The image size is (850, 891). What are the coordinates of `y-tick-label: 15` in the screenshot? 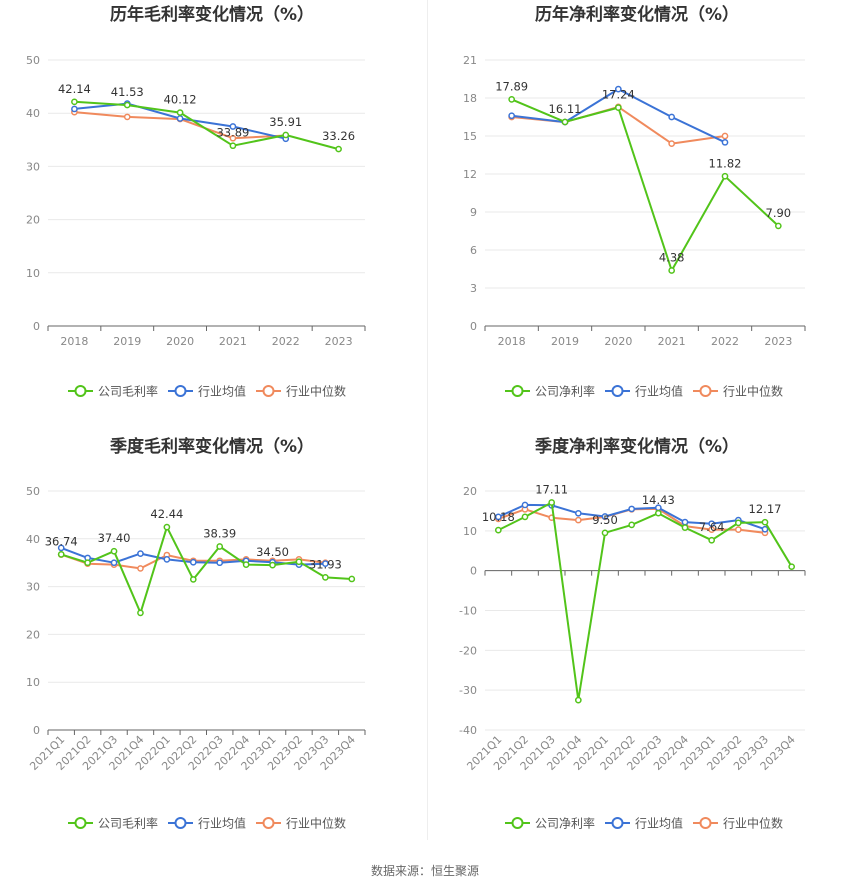 It's located at (470, 136).